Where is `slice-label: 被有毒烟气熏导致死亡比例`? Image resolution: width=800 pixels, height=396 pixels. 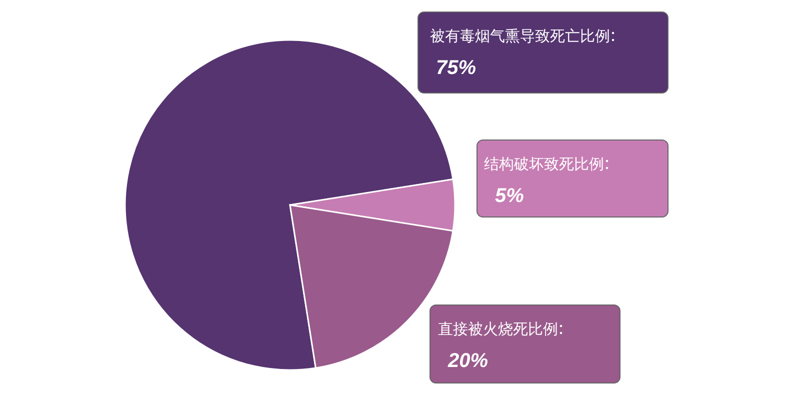 slice-label: 被有毒烟气熏导致死亡比例 is located at coordinates (520, 36).